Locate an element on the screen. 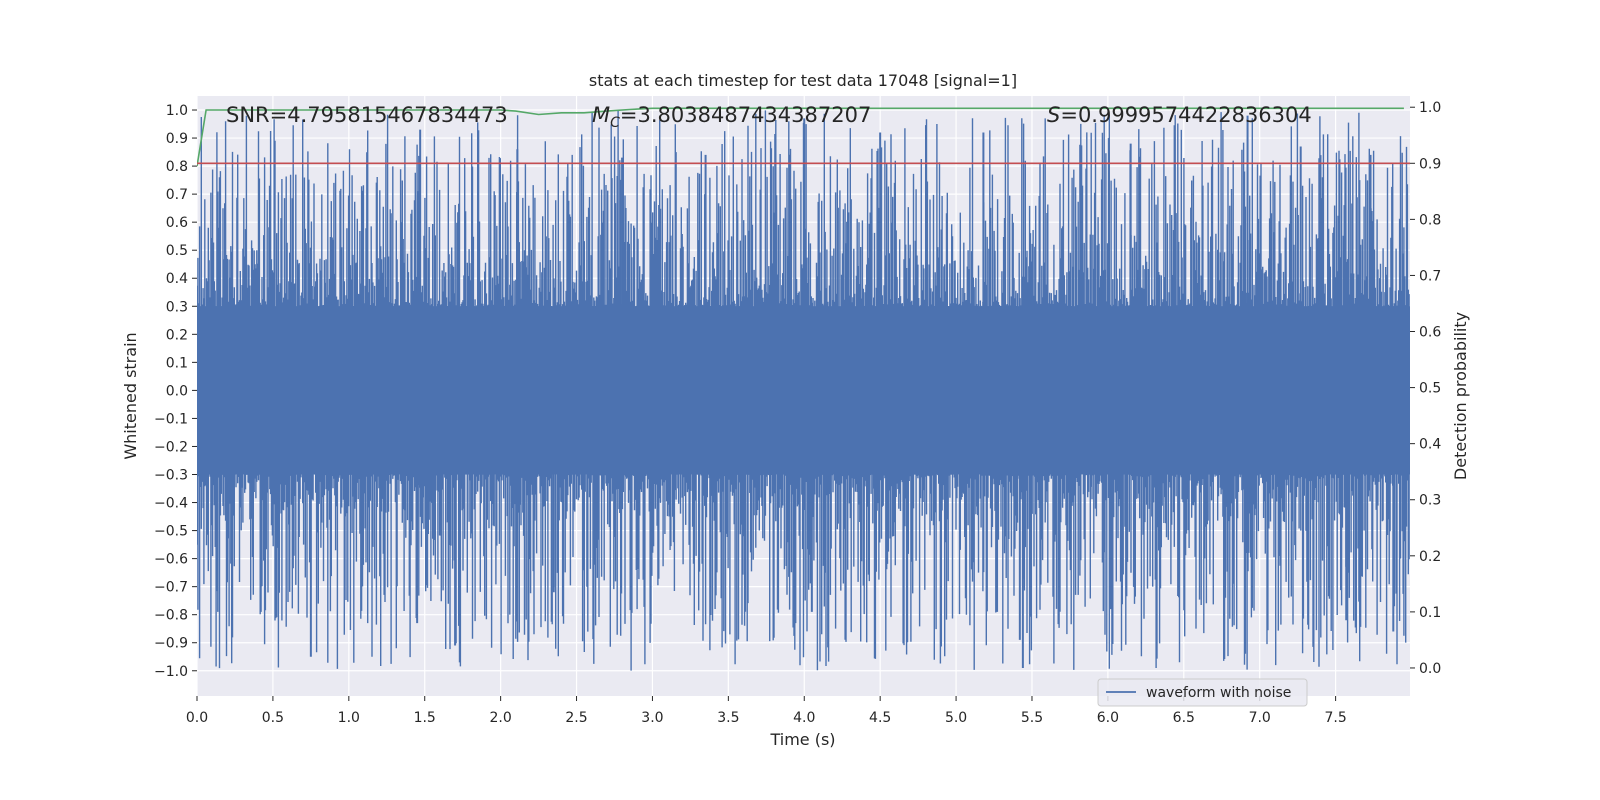  chirp-mass-subscript: C is located at coordinates (615, 123).